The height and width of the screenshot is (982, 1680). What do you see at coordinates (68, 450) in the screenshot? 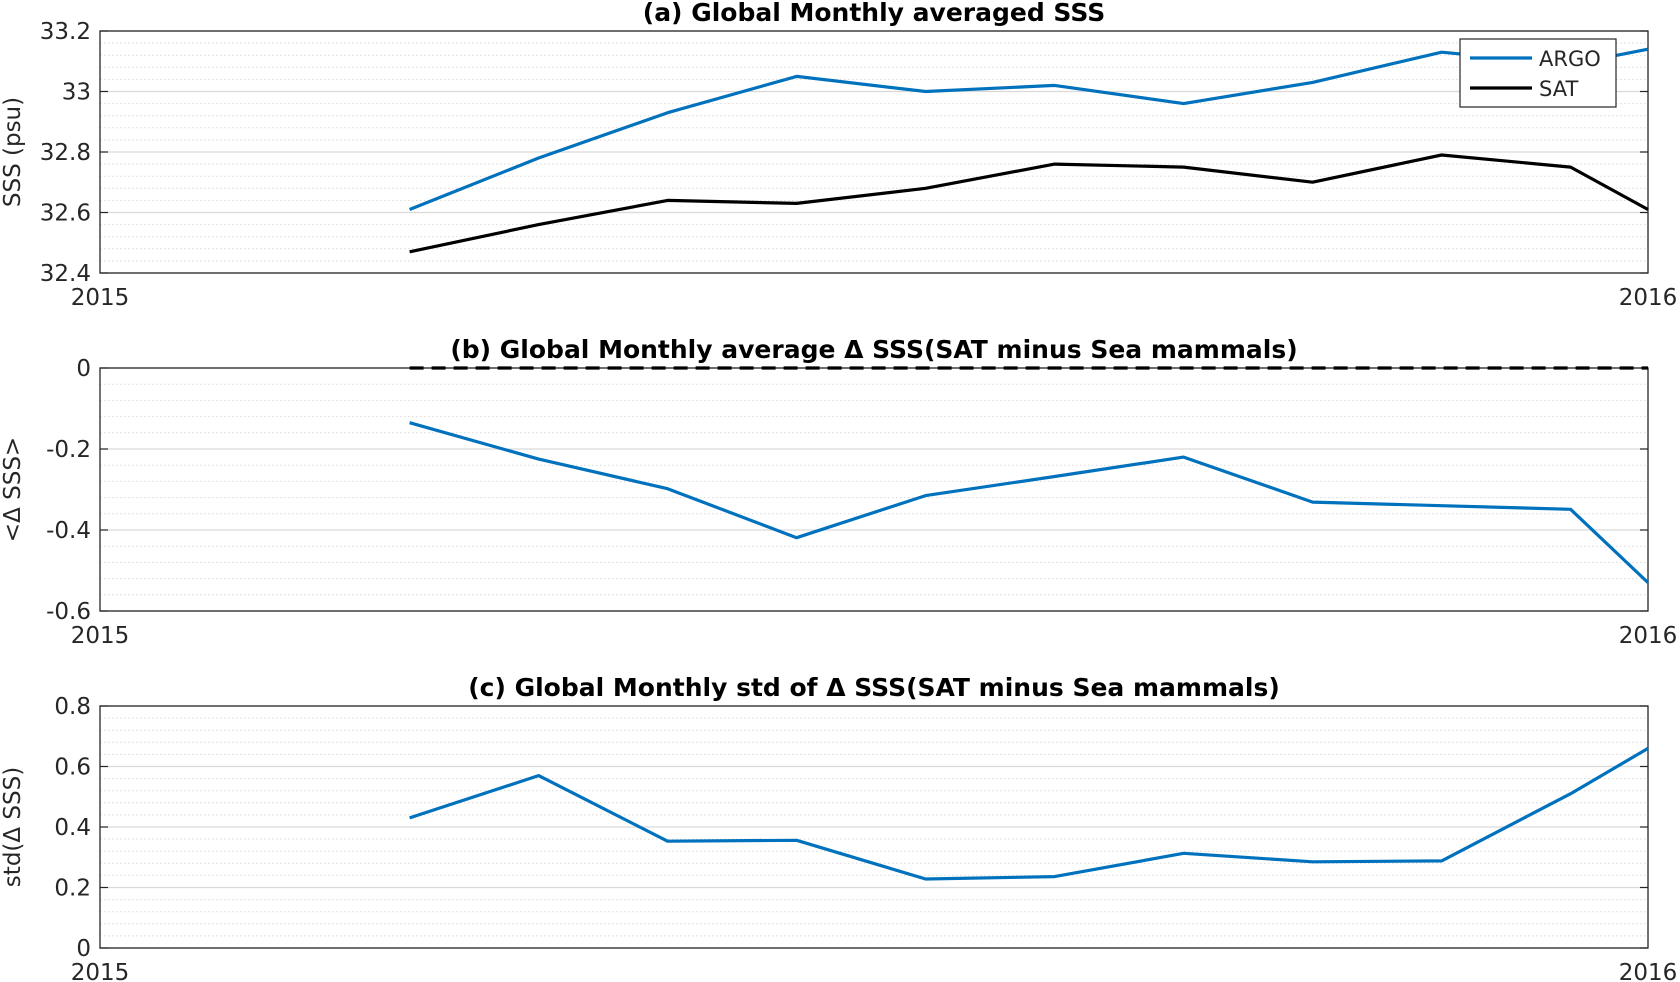
I see `y-tick-label: -0.2` at bounding box center [68, 450].